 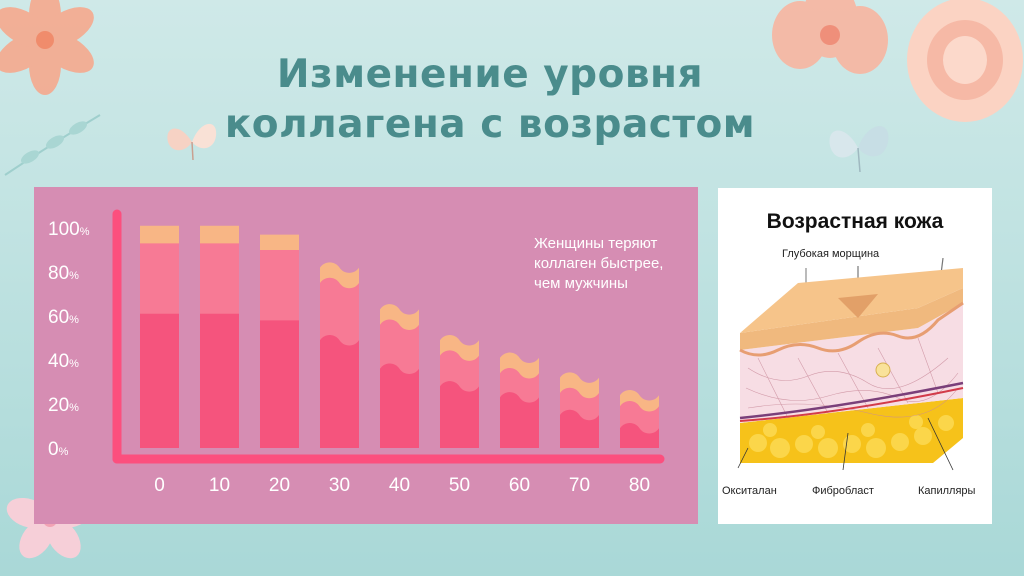 What do you see at coordinates (947, 491) in the screenshot?
I see `label-capillaries: Капилляры` at bounding box center [947, 491].